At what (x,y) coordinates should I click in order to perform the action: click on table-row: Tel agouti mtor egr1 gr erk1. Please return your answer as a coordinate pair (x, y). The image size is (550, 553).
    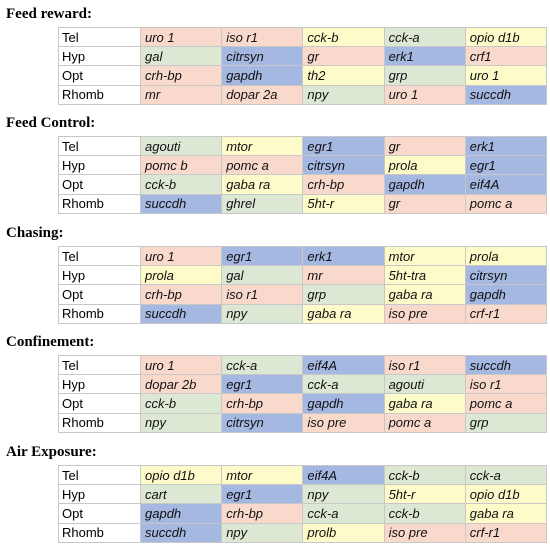
    Looking at the image, I should click on (302, 146).